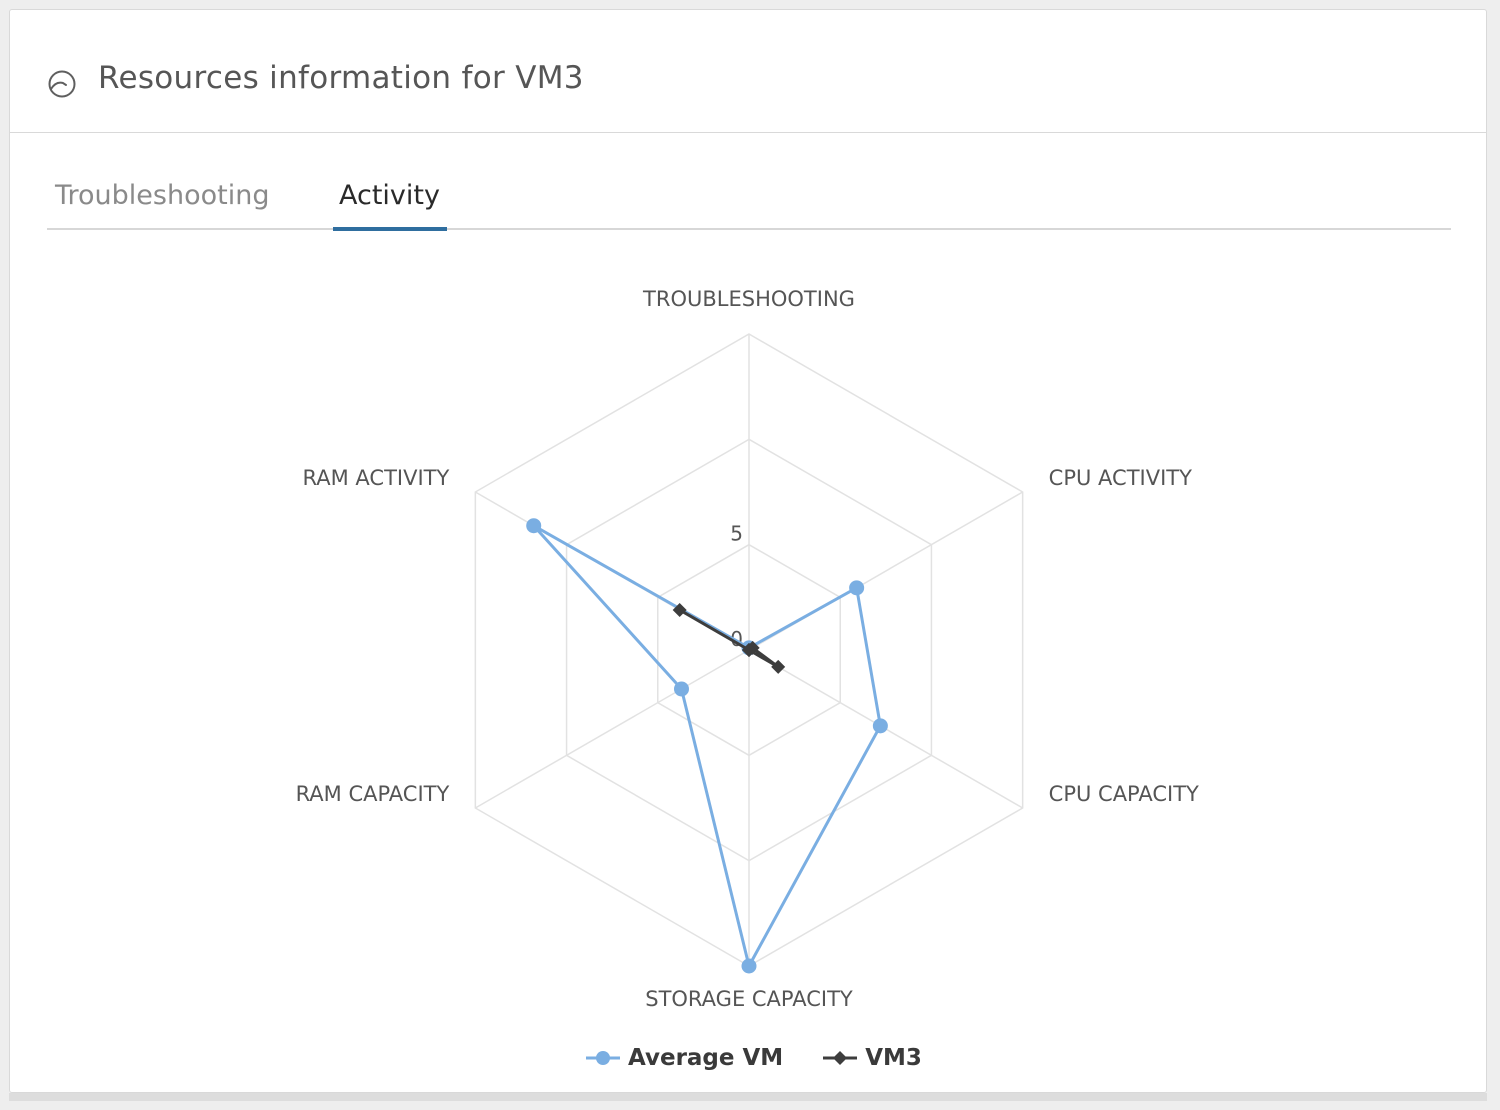 The image size is (1500, 1110). I want to click on radar-axis-label: TROUBLESHOOTING, so click(748, 299).